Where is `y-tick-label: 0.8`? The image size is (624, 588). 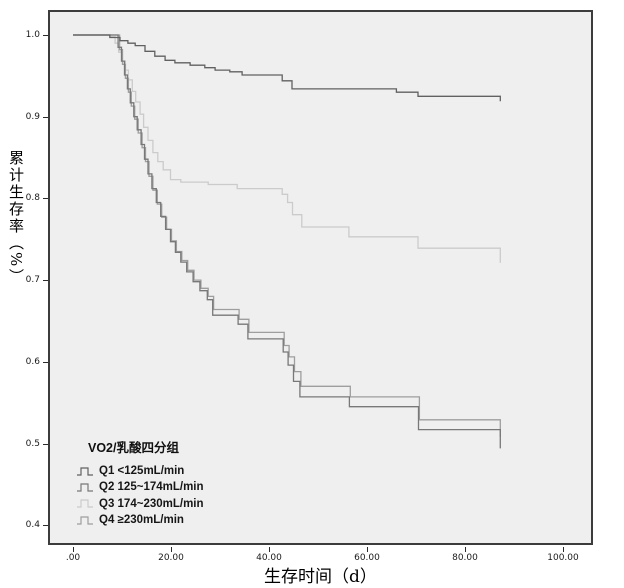
y-tick-label: 0.8 is located at coordinates (32, 198).